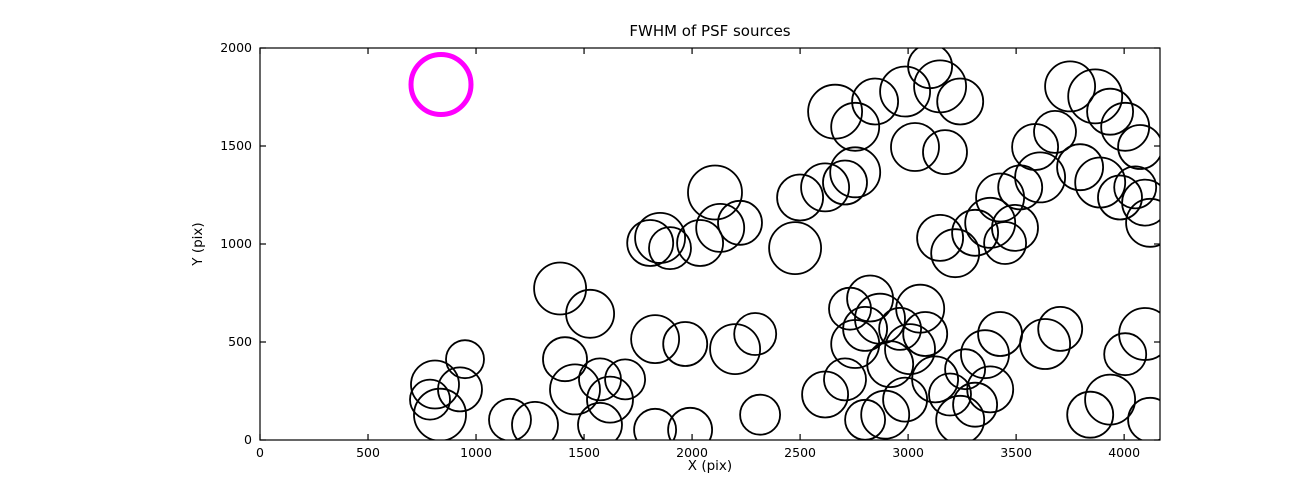 The height and width of the screenshot is (490, 1300). Describe the element at coordinates (476, 452) in the screenshot. I see `x-tick-label: 1000` at that location.